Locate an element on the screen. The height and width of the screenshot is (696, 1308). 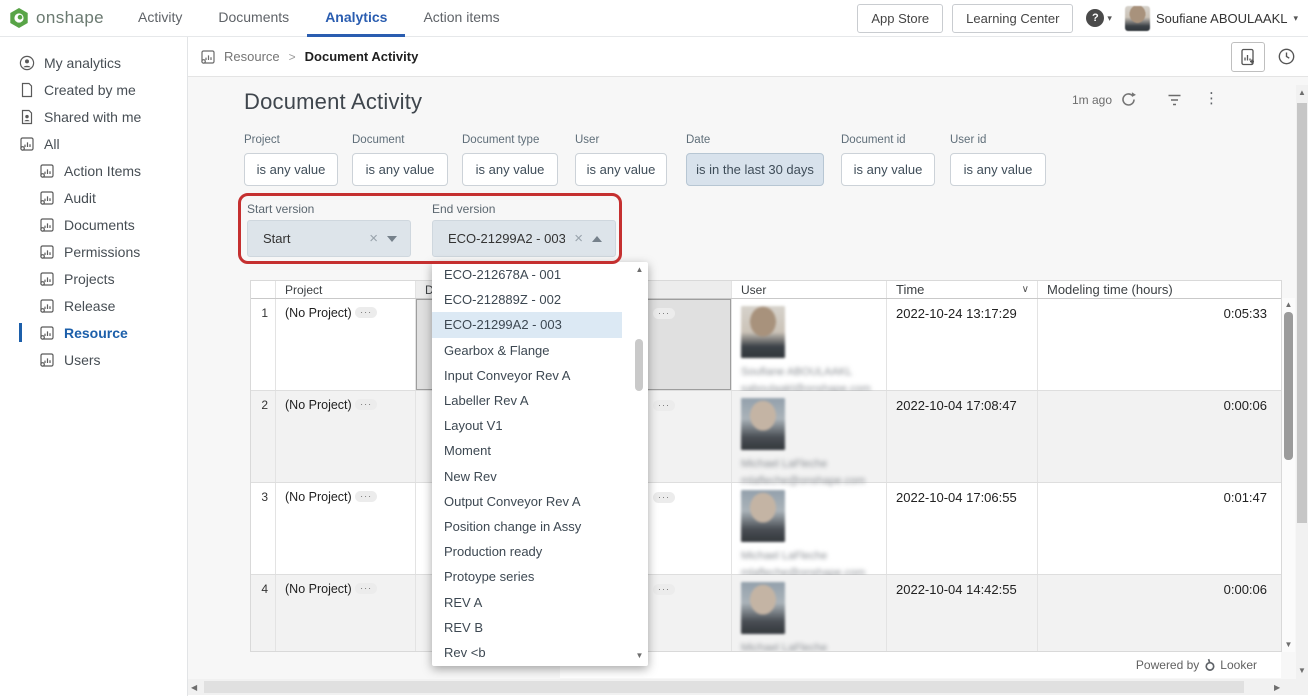
dropdown-option: Gearbox & Flange is located at coordinates (497, 350).